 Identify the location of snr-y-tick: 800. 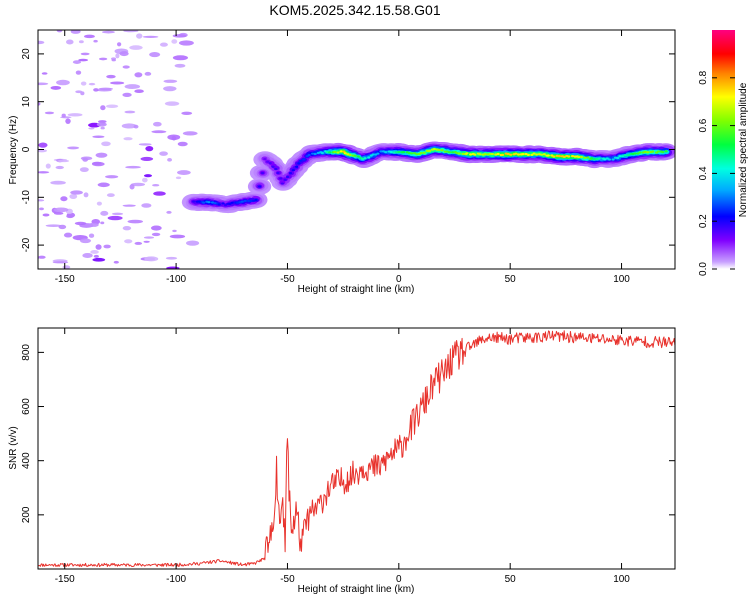
(348, 352).